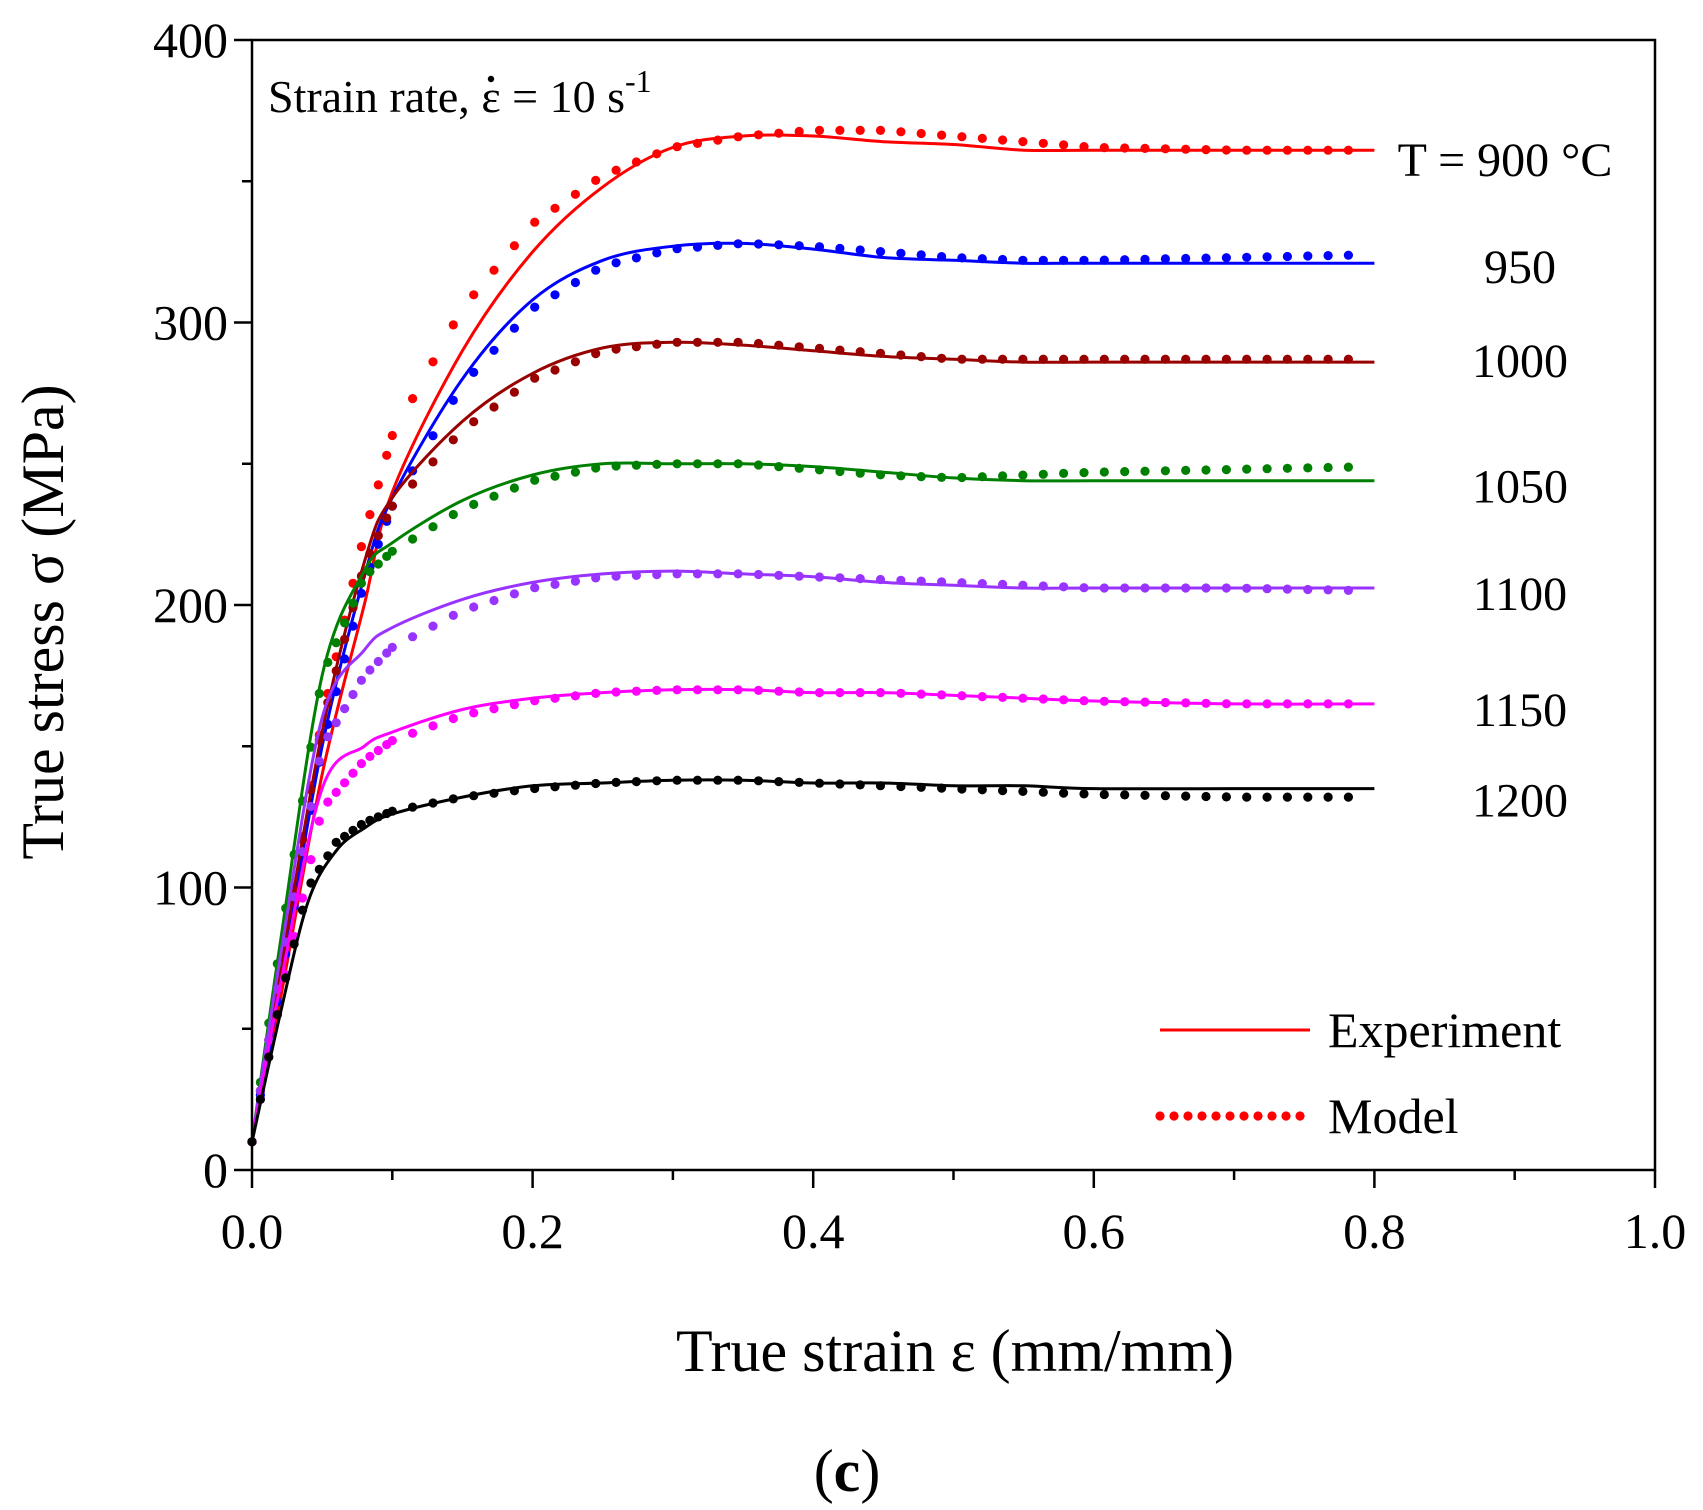  What do you see at coordinates (215, 1170) in the screenshot?
I see `y-tick-label: 0` at bounding box center [215, 1170].